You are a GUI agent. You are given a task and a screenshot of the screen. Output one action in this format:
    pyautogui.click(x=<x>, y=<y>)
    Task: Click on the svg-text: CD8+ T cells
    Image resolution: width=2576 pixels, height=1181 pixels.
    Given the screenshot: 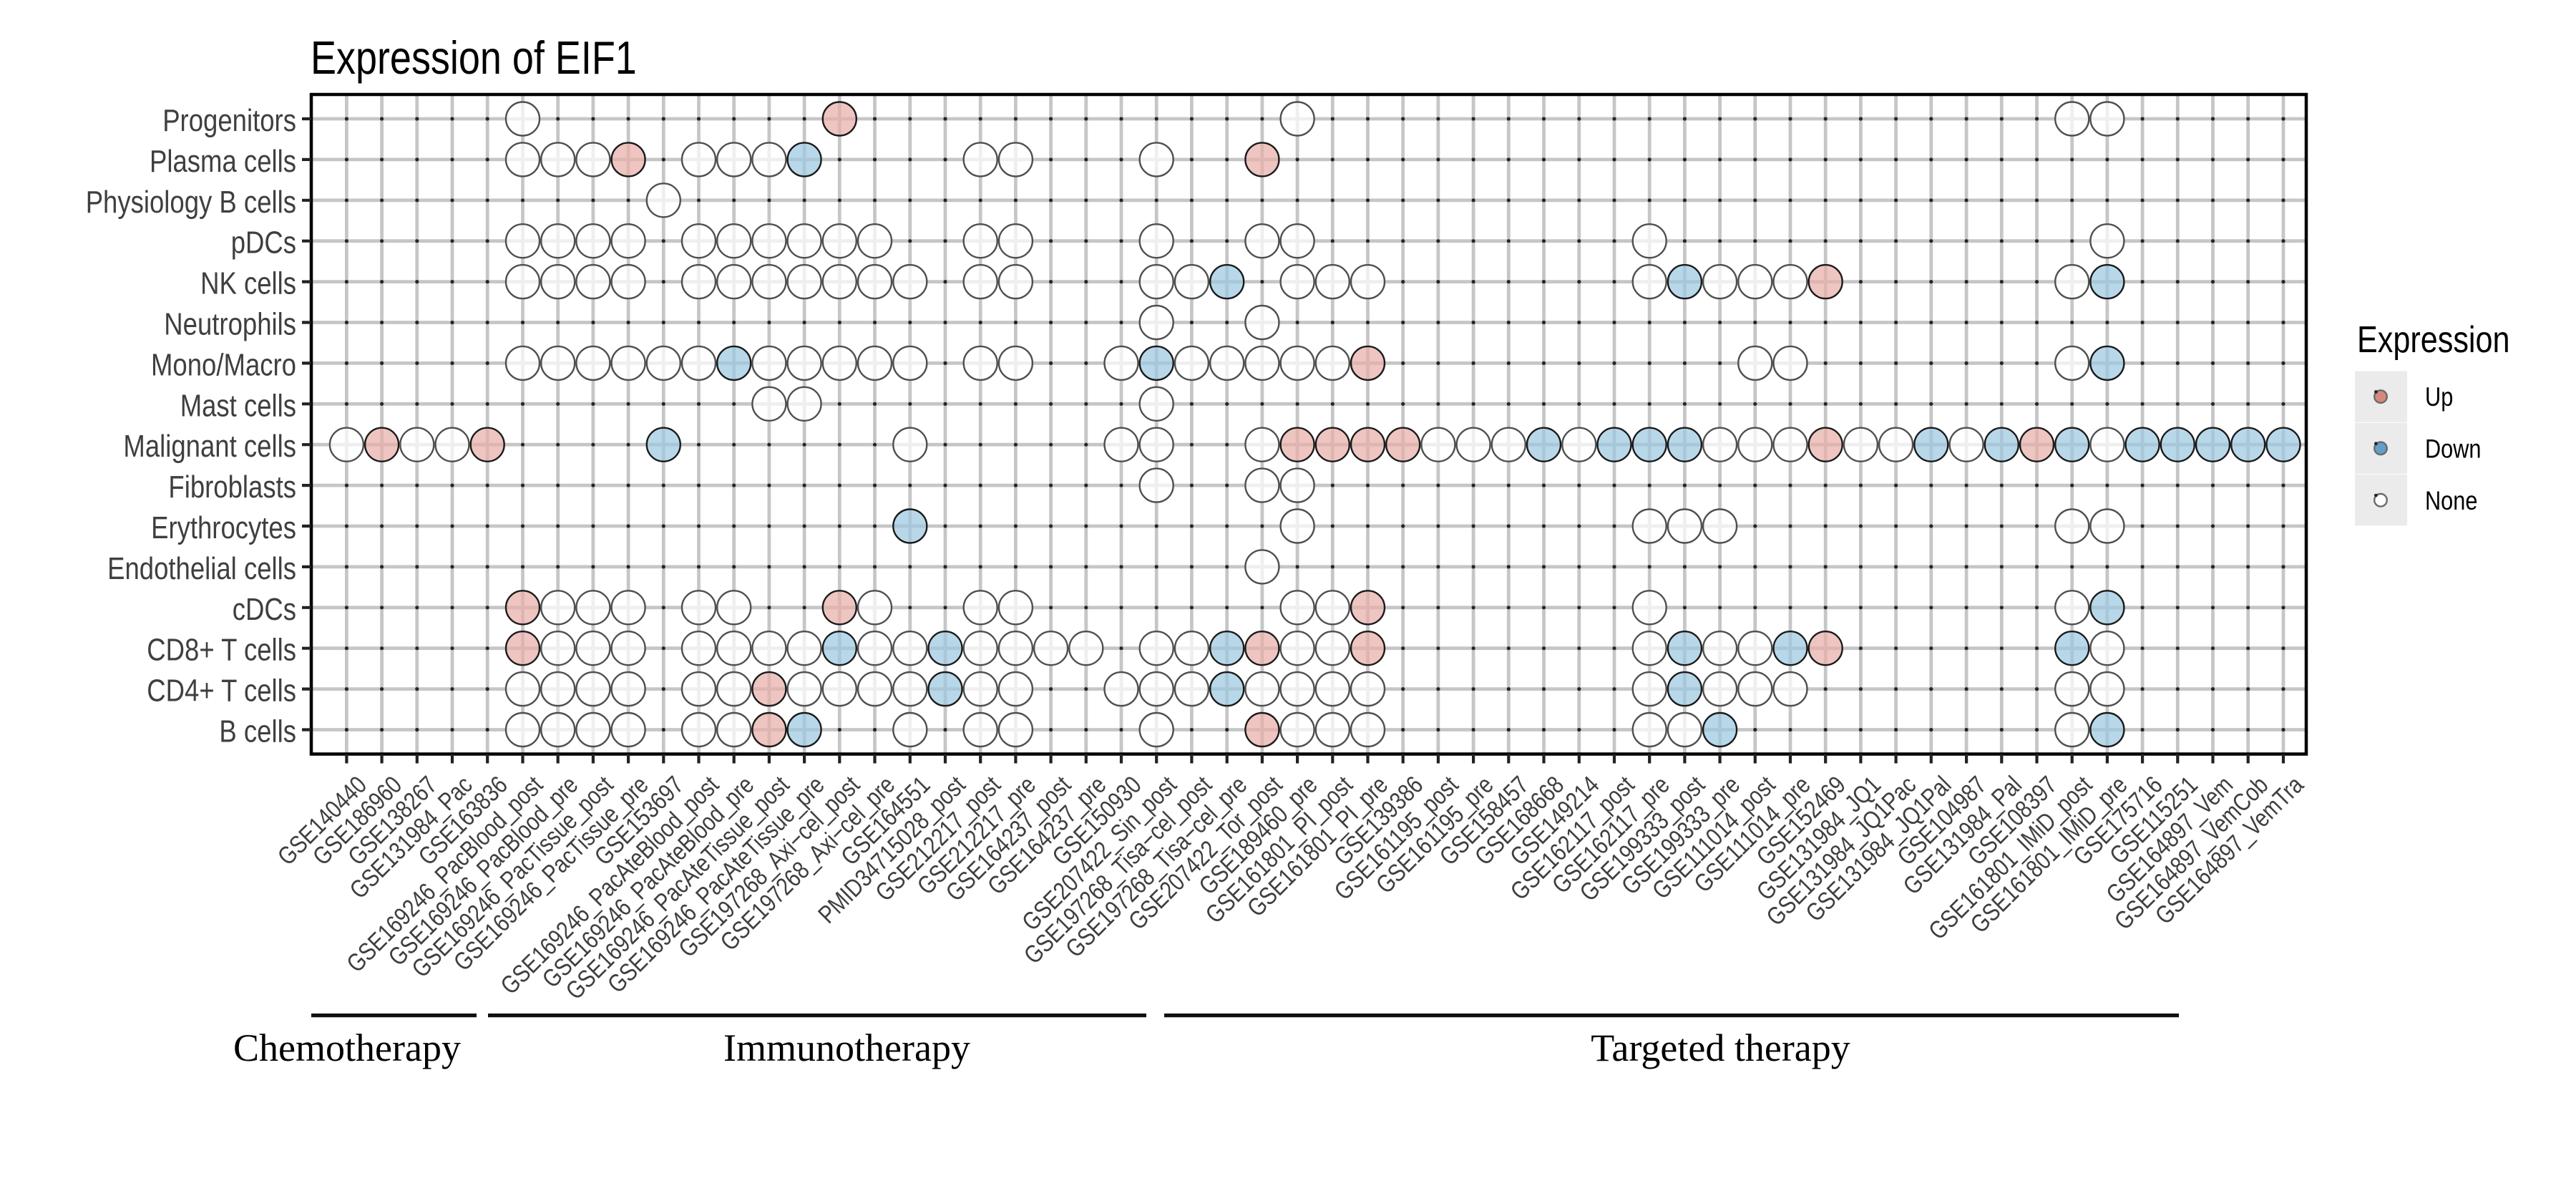 What is the action you would take?
    pyautogui.click(x=221, y=650)
    